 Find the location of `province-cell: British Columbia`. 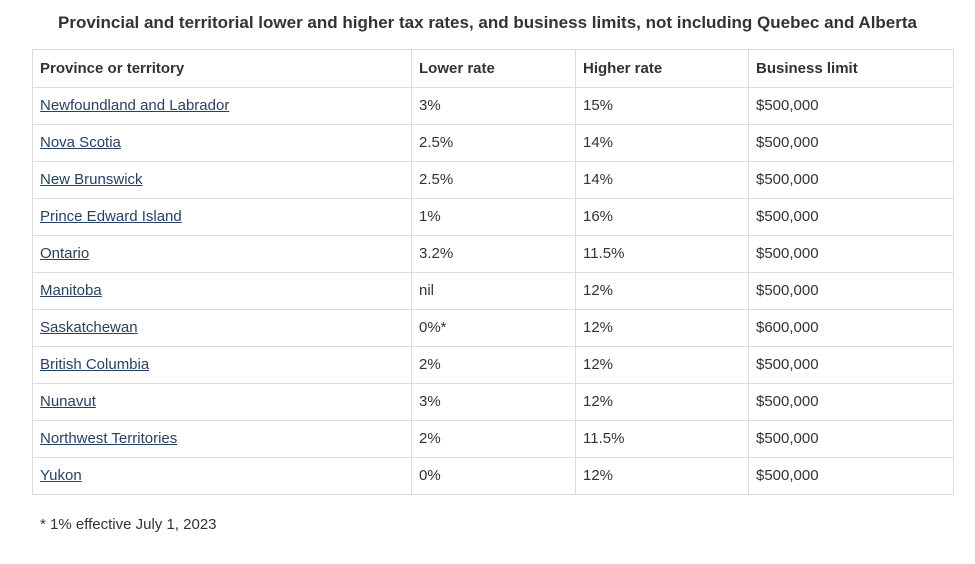

province-cell: British Columbia is located at coordinates (222, 365).